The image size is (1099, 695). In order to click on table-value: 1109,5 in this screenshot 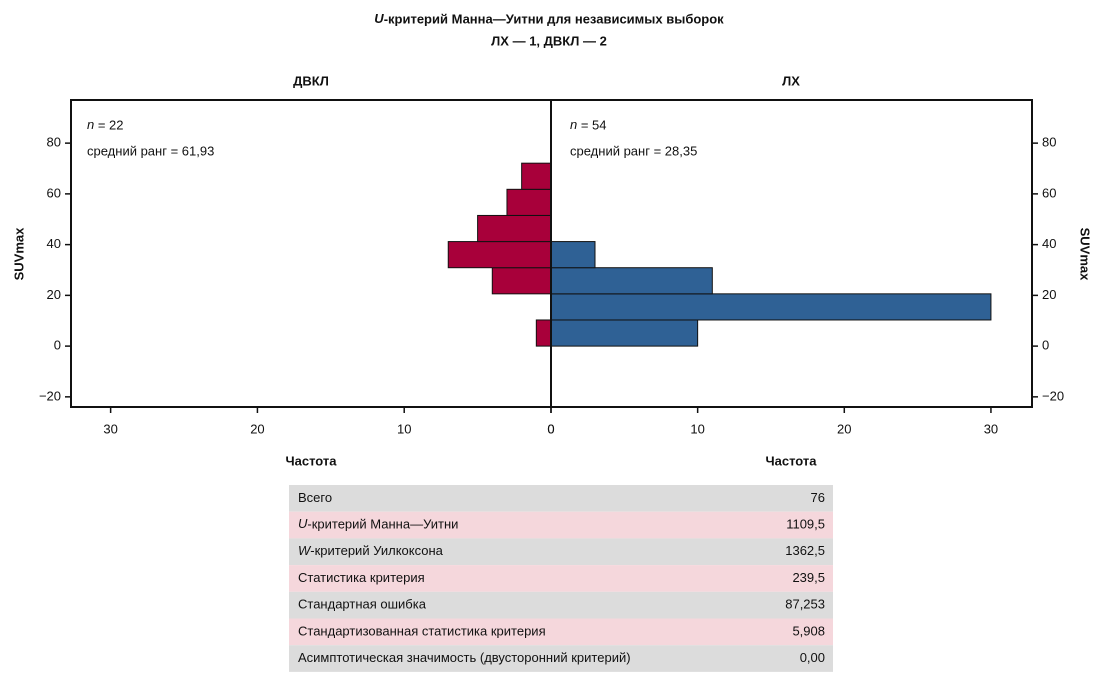, I will do `click(805, 523)`.